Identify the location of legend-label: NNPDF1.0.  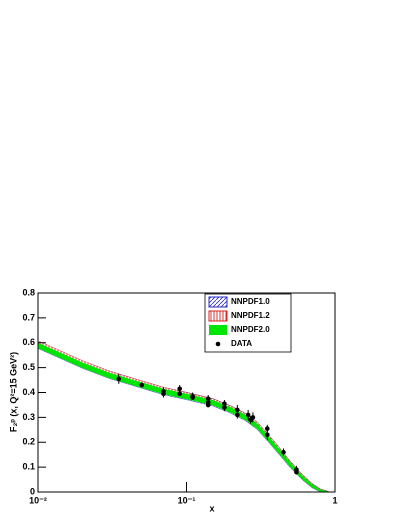
(250, 301).